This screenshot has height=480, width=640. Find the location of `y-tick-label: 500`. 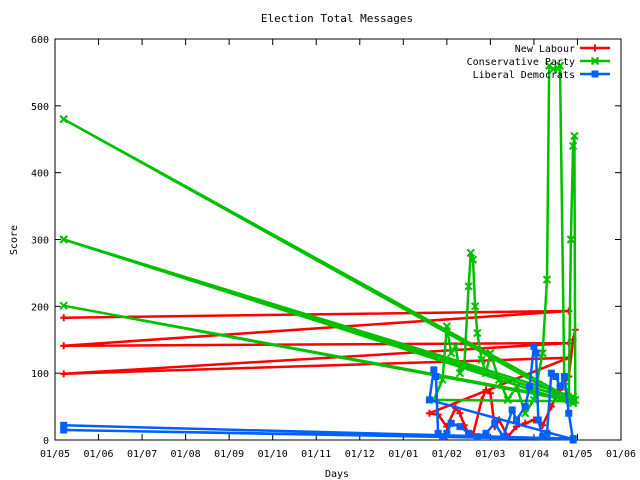

y-tick-label: 500 is located at coordinates (40, 107).